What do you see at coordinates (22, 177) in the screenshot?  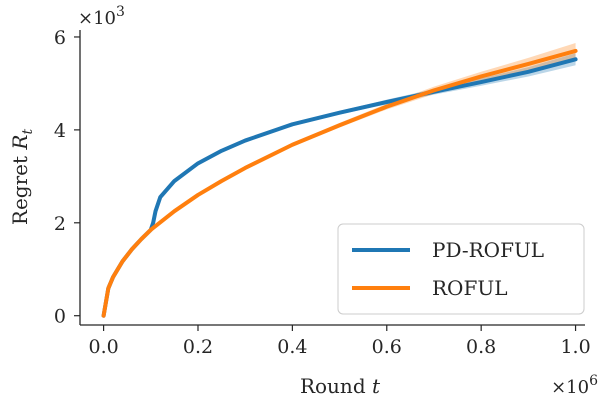 I see `y-axis-label: Regret Rt` at bounding box center [22, 177].